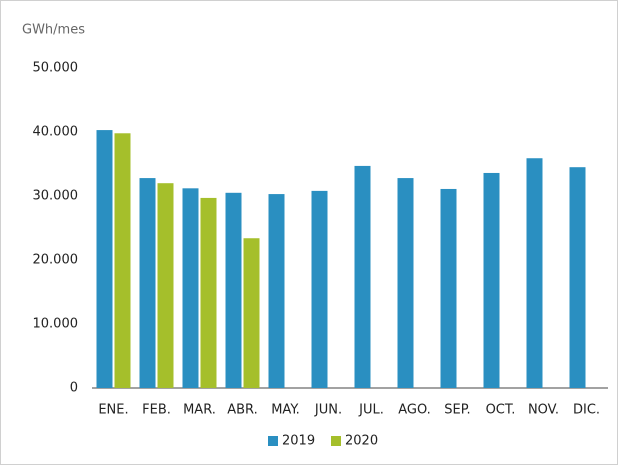  What do you see at coordinates (56, 260) in the screenshot?
I see `y-tick-label: 20.000` at bounding box center [56, 260].